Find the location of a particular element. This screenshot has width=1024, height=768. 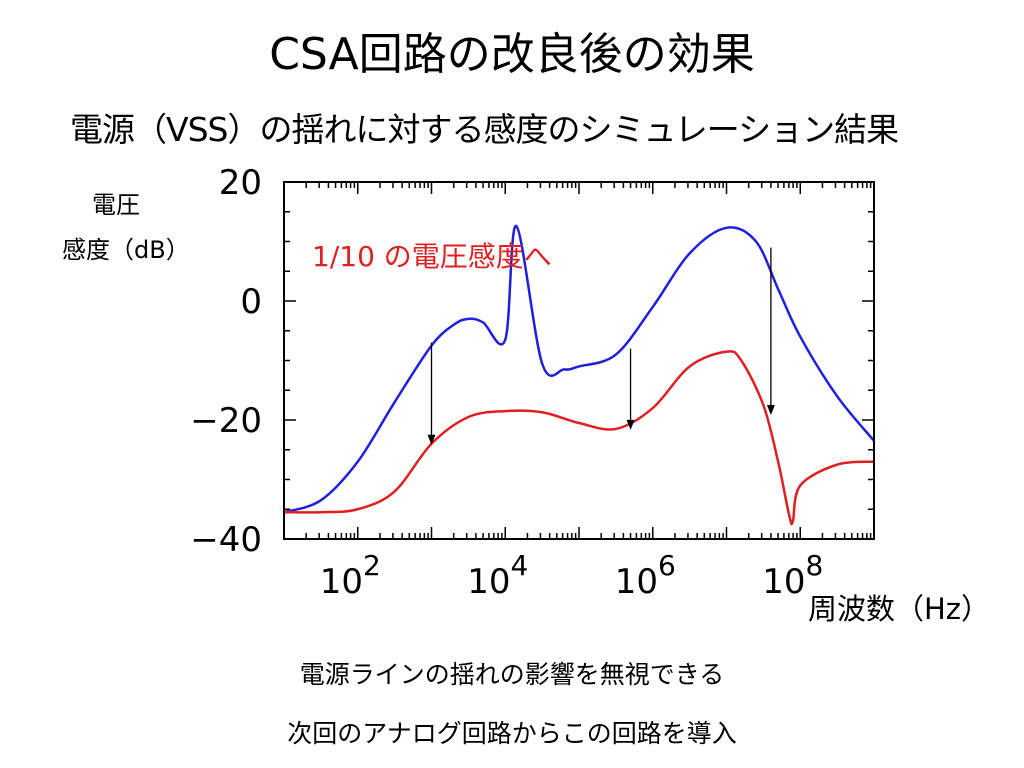

y-axis-label-line2: 感度（dB） is located at coordinates (126, 250).